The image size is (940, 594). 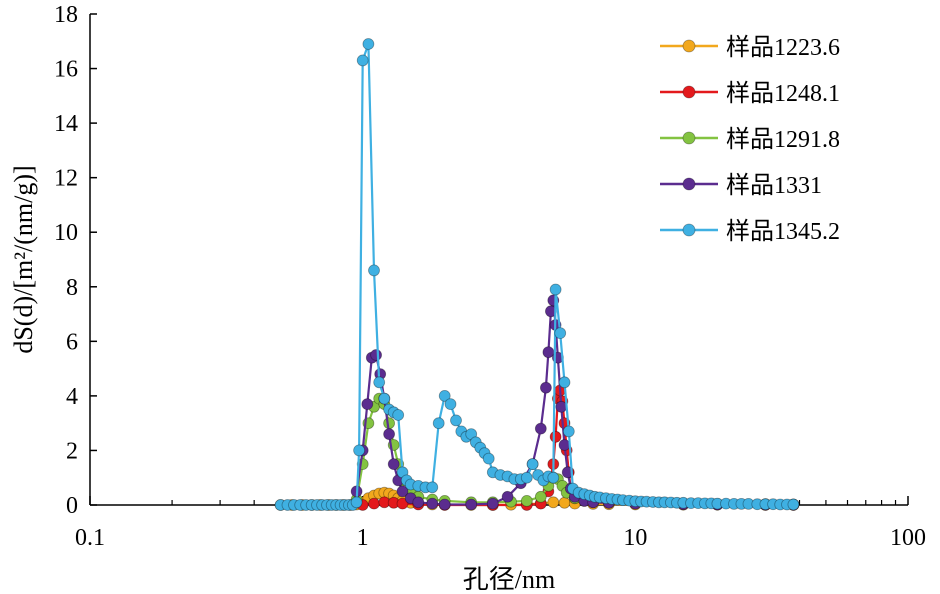 I want to click on y-tick-label: 16, so click(x=66, y=70).